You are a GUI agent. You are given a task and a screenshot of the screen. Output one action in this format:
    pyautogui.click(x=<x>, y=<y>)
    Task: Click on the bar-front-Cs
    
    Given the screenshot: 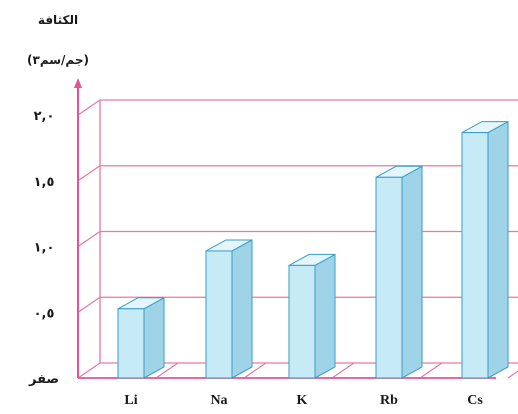 What is the action you would take?
    pyautogui.click(x=475, y=255)
    